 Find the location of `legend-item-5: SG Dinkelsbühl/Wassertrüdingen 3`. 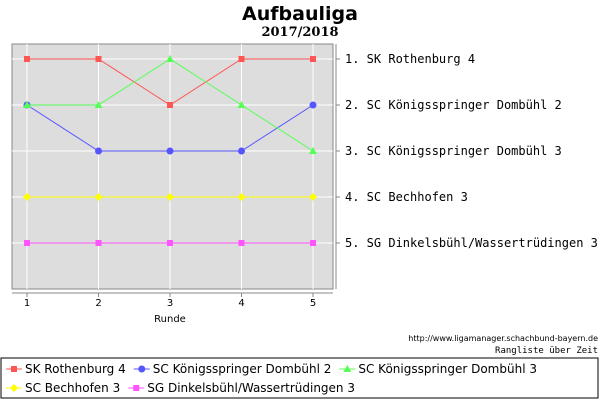

legend-item-5: SG Dinkelsbühl/Wassertrüdingen 3 is located at coordinates (241, 388).